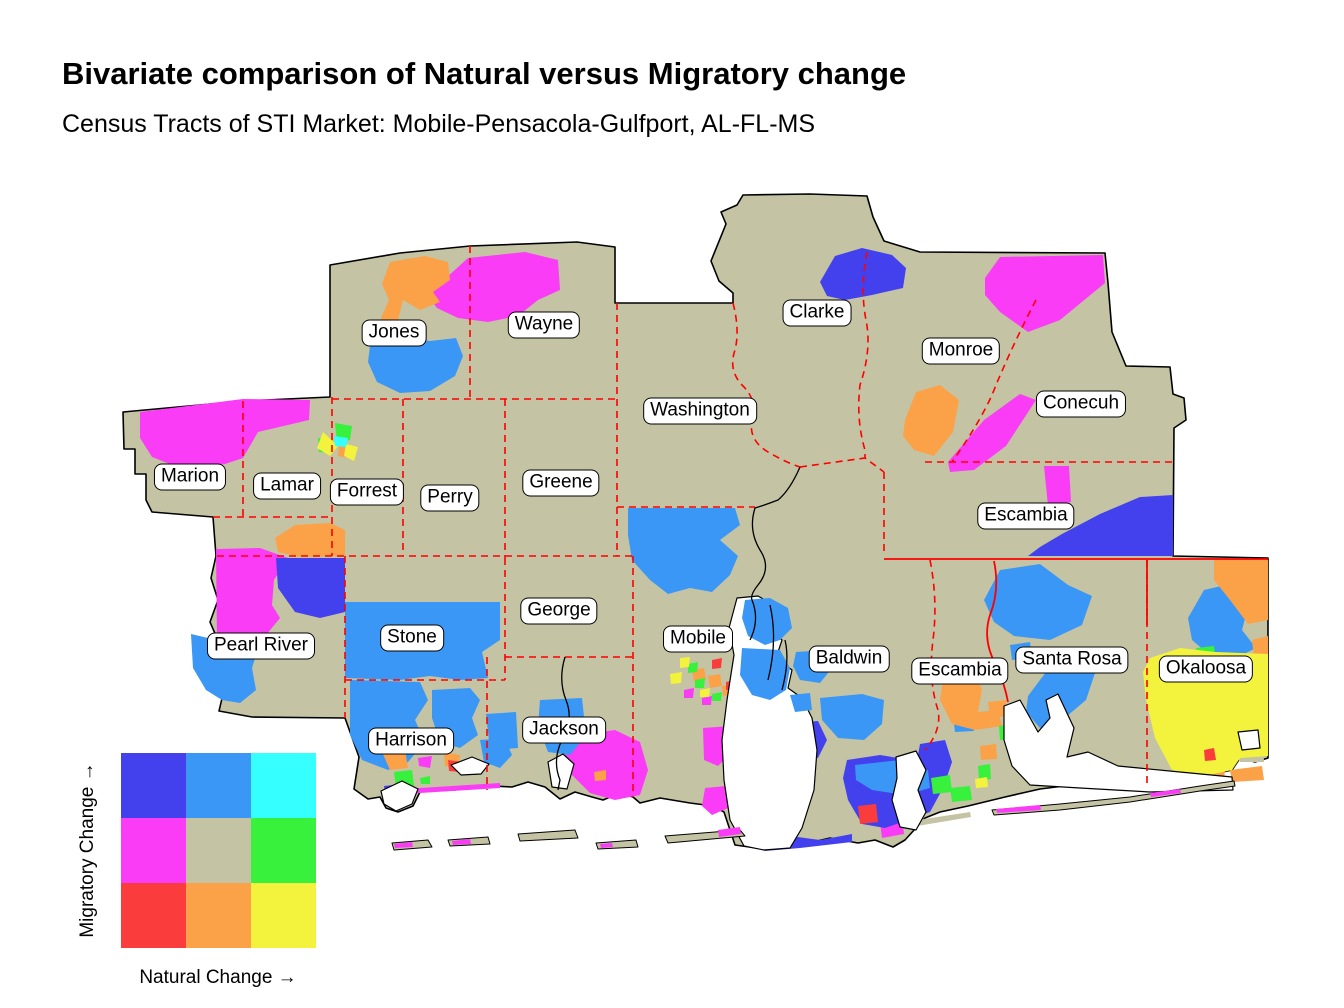  I want to click on county-label-pearl-river: Pearl River, so click(261, 646).